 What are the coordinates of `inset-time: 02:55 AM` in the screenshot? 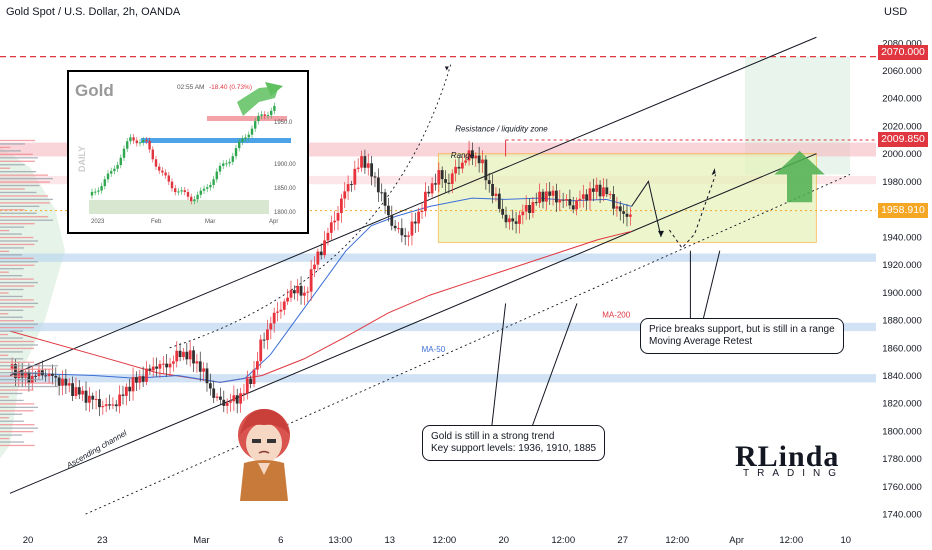 It's located at (190, 87).